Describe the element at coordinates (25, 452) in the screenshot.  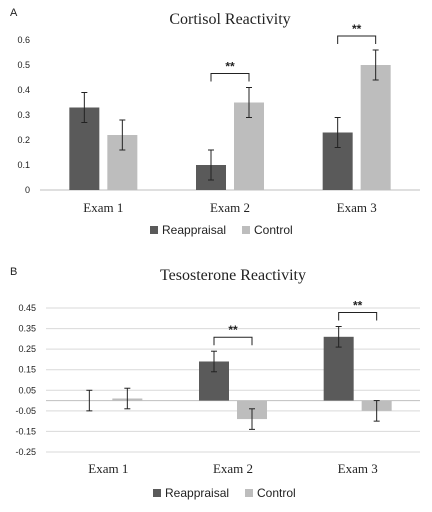
I see `panel2-y-tick-label: -0.25` at that location.